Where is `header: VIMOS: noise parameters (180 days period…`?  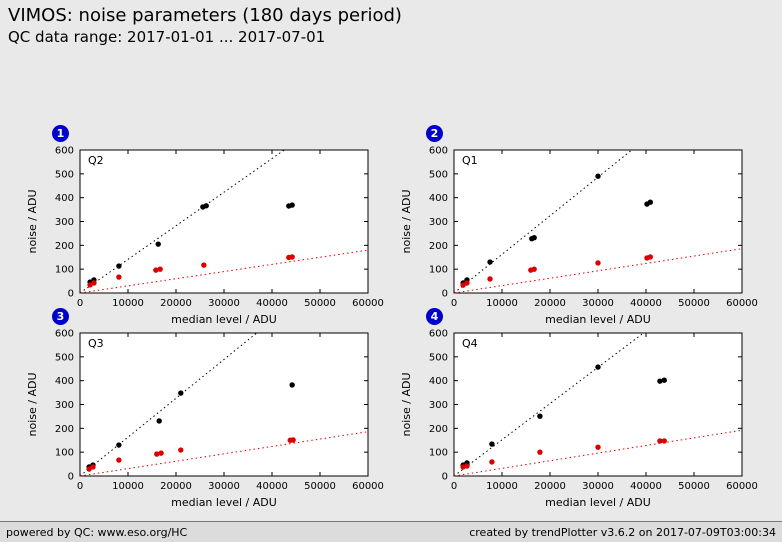
header: VIMOS: noise parameters (180 days period… is located at coordinates (205, 26).